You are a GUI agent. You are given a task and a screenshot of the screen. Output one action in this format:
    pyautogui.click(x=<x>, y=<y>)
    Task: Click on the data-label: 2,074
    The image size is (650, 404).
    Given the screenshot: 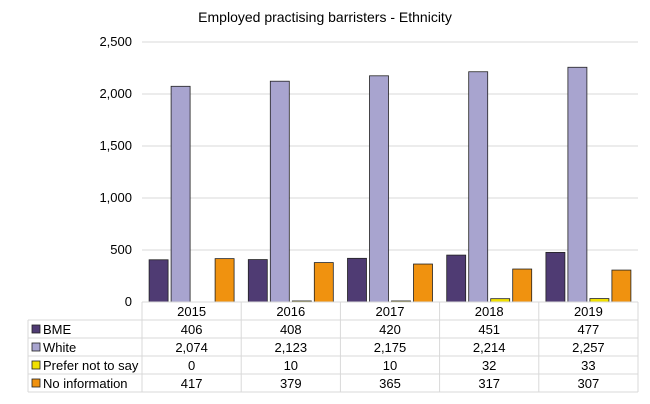 What is the action you would take?
    pyautogui.click(x=191, y=347)
    